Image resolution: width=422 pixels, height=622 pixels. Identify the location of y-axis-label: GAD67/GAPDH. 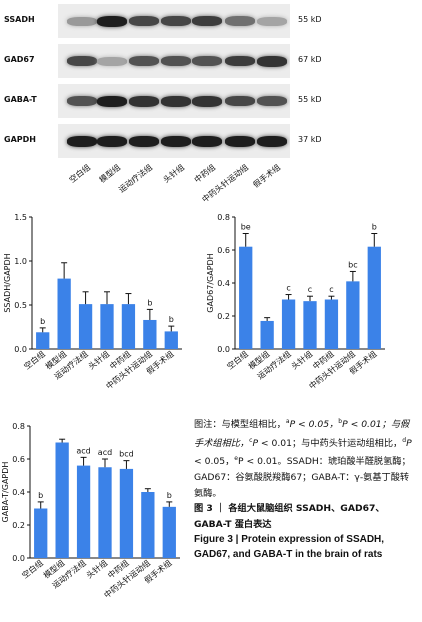
(210, 282).